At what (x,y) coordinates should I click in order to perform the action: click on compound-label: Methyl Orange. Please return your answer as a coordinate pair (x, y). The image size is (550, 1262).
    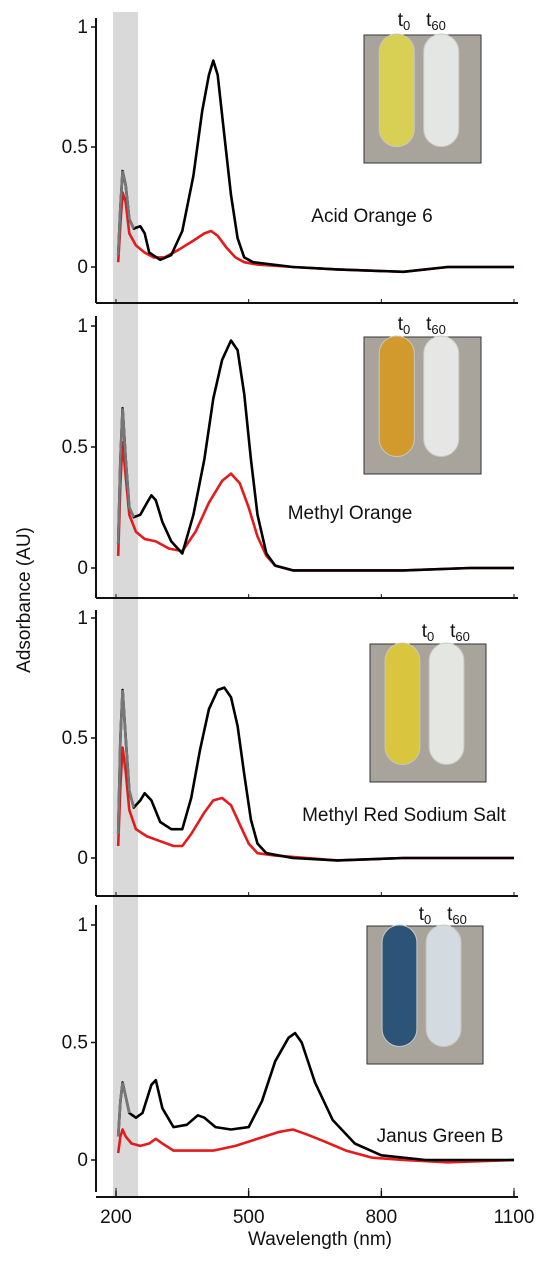
    Looking at the image, I should click on (350, 513).